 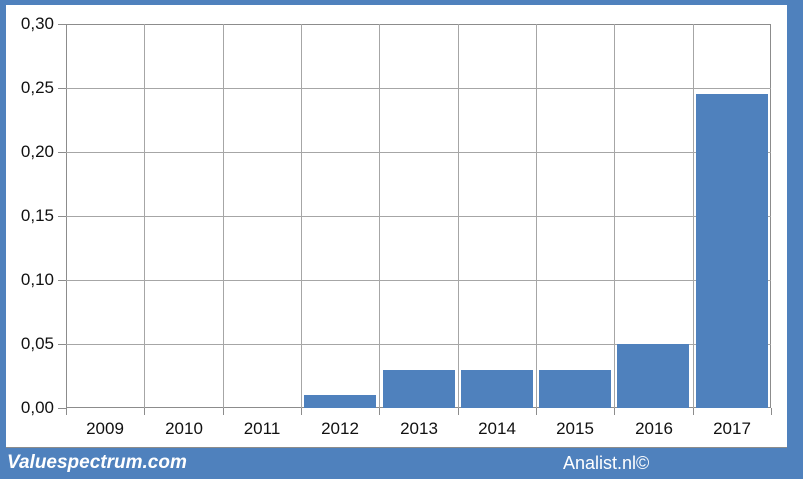 I want to click on x-axis-tick-label: 2017, so click(x=732, y=428).